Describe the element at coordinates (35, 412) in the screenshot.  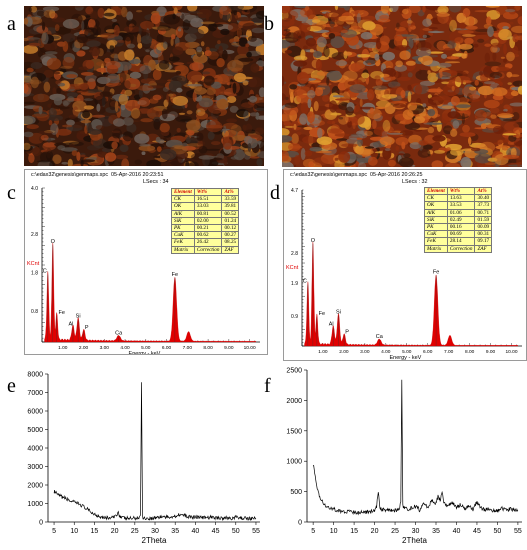
I see `xrd-y-tick-label: 6000` at that location.